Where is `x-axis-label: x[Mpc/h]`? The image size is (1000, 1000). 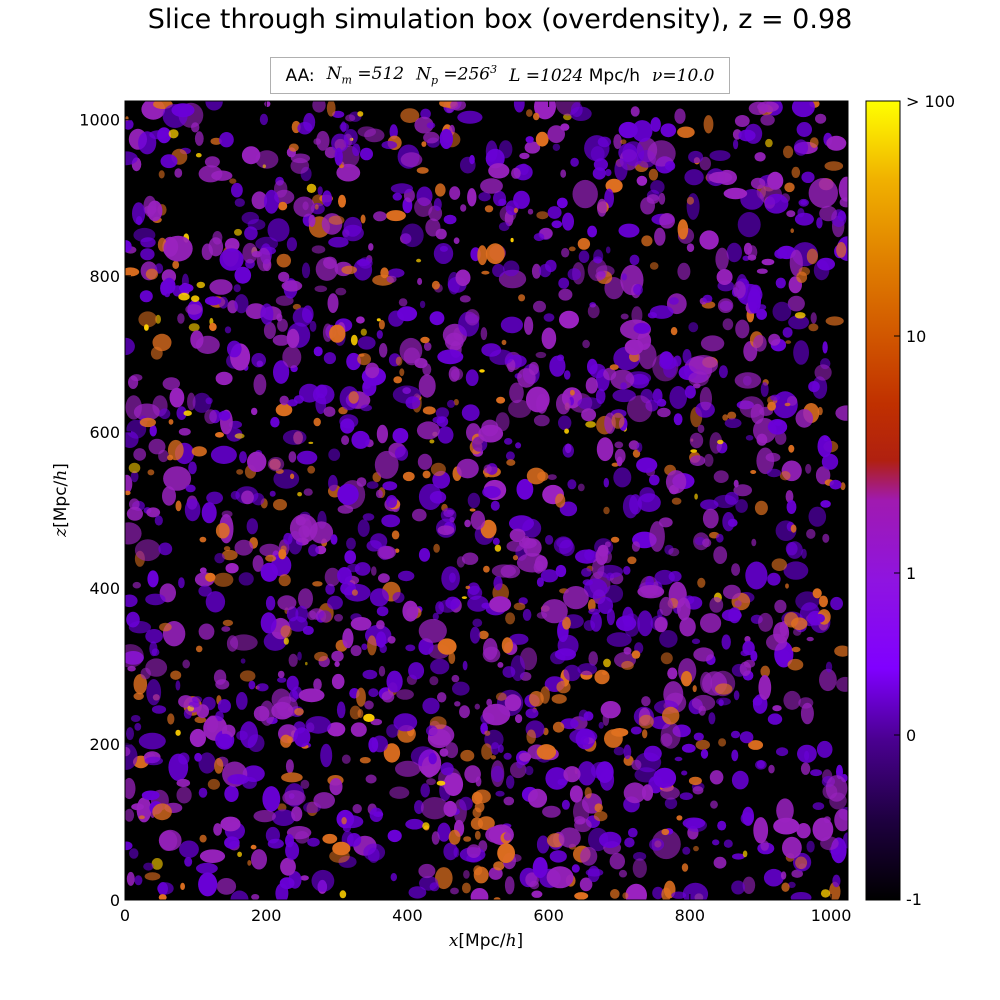
x-axis-label: x[Mpc/h] is located at coordinates (486, 941).